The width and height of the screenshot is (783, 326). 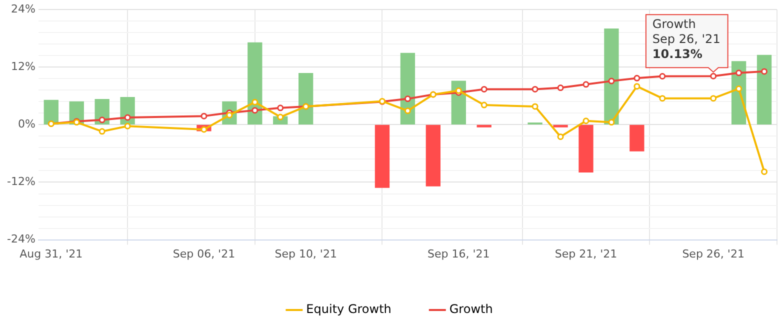 What do you see at coordinates (713, 253) in the screenshot?
I see `x-tick-label: Sep 26, '21` at bounding box center [713, 253].